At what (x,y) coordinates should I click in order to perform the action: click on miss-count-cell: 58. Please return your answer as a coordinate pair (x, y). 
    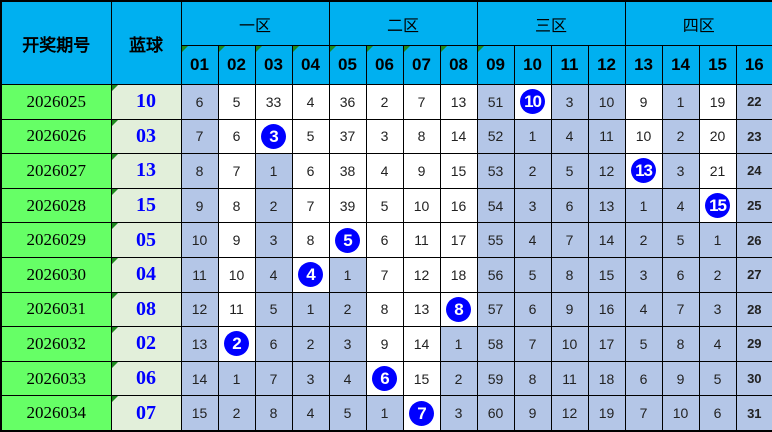
    Looking at the image, I should click on (495, 344).